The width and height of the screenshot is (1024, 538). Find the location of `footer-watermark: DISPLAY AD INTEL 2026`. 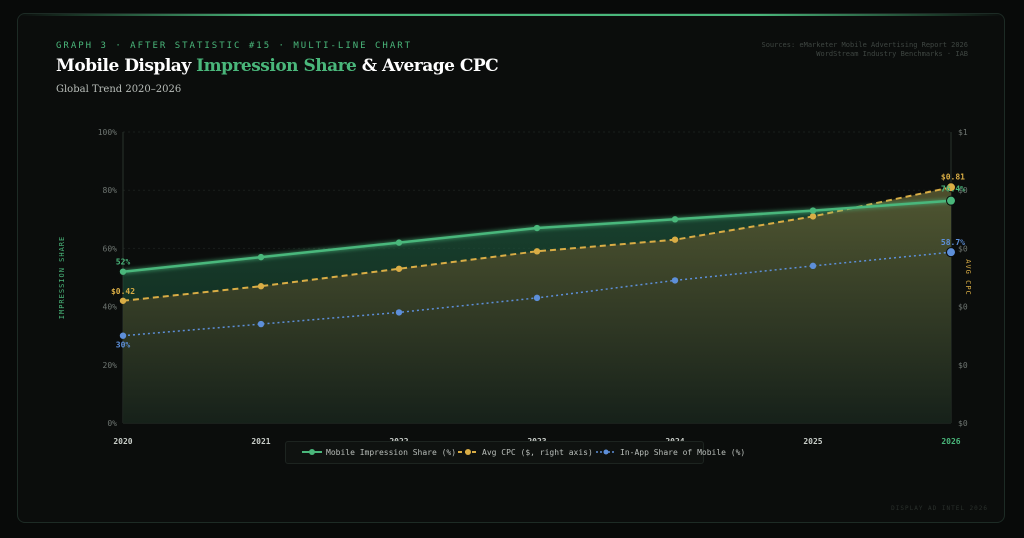

footer-watermark: DISPLAY AD INTEL 2026 is located at coordinates (939, 508).